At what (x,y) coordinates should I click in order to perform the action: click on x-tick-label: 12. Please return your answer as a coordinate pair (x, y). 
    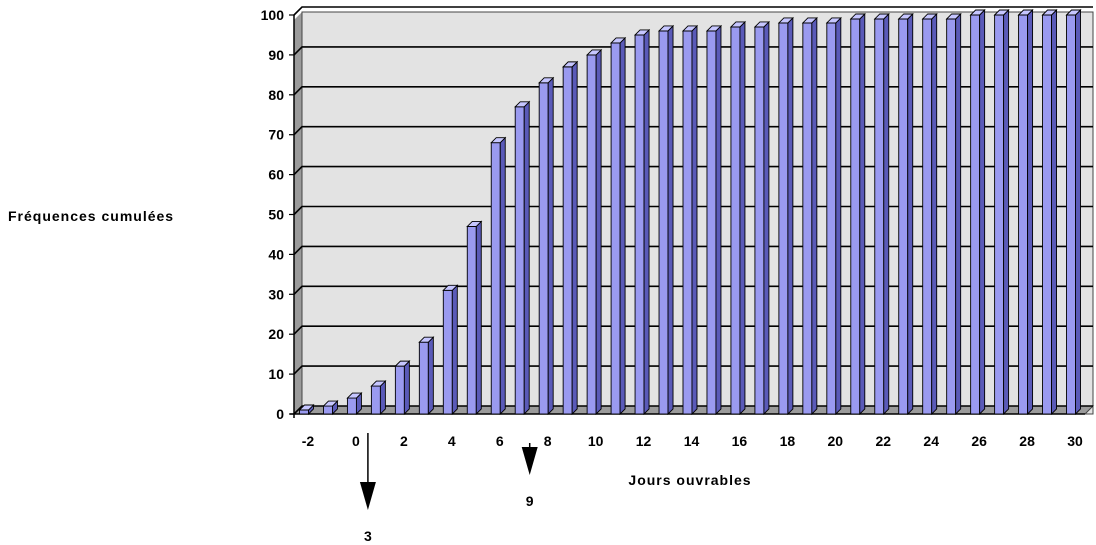
    Looking at the image, I should click on (644, 441).